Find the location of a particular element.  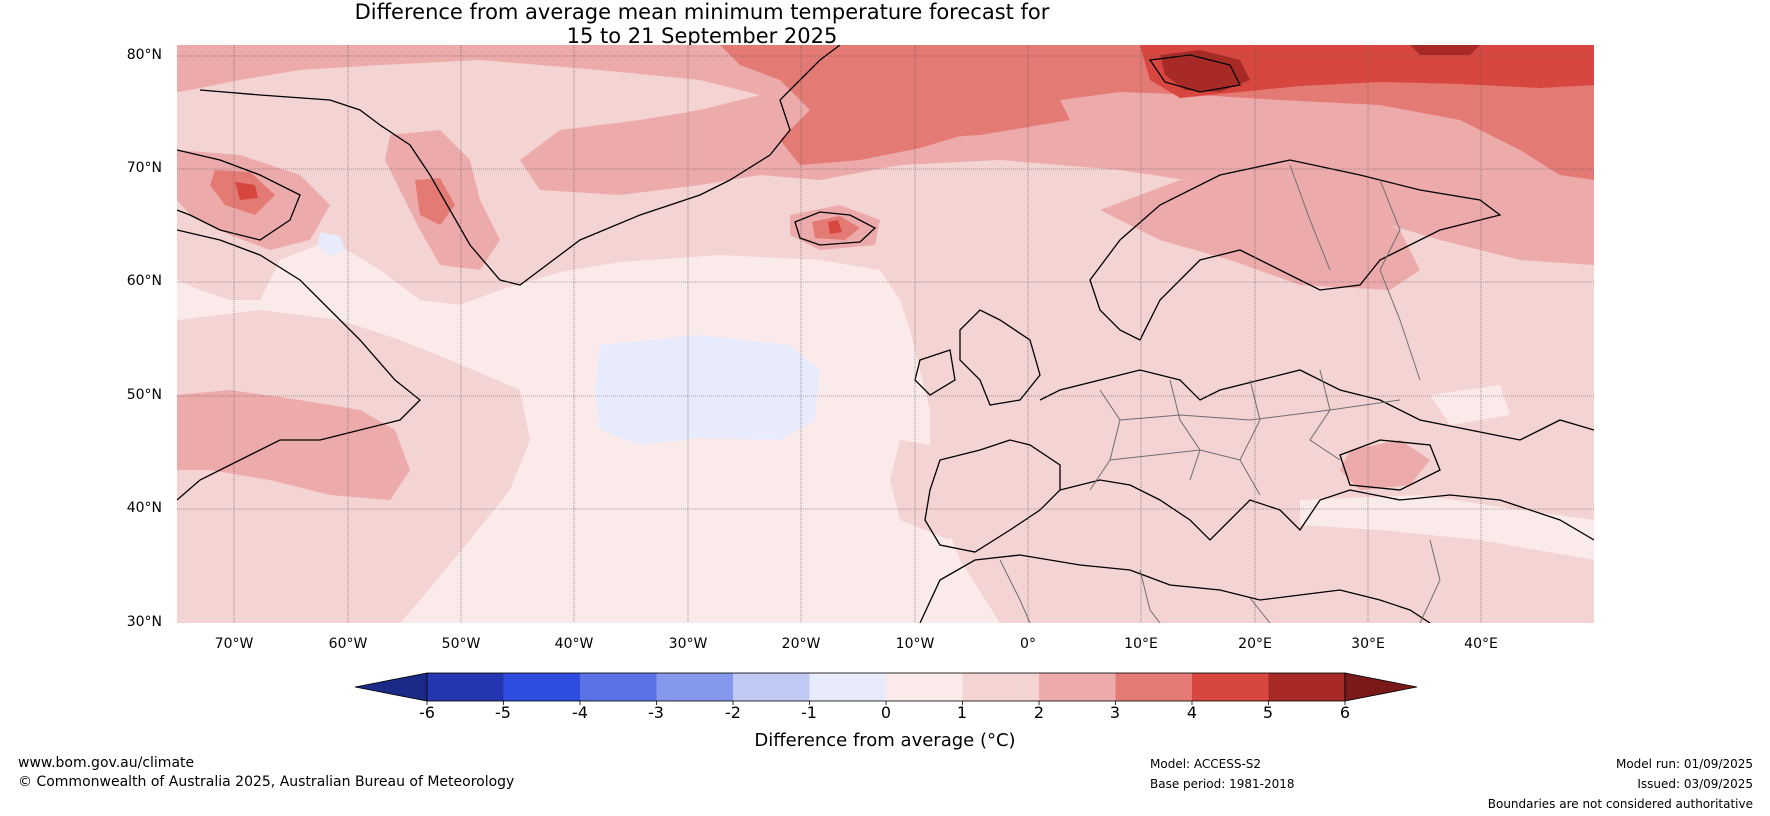

colorbar-tick-1: 1 is located at coordinates (962, 712).